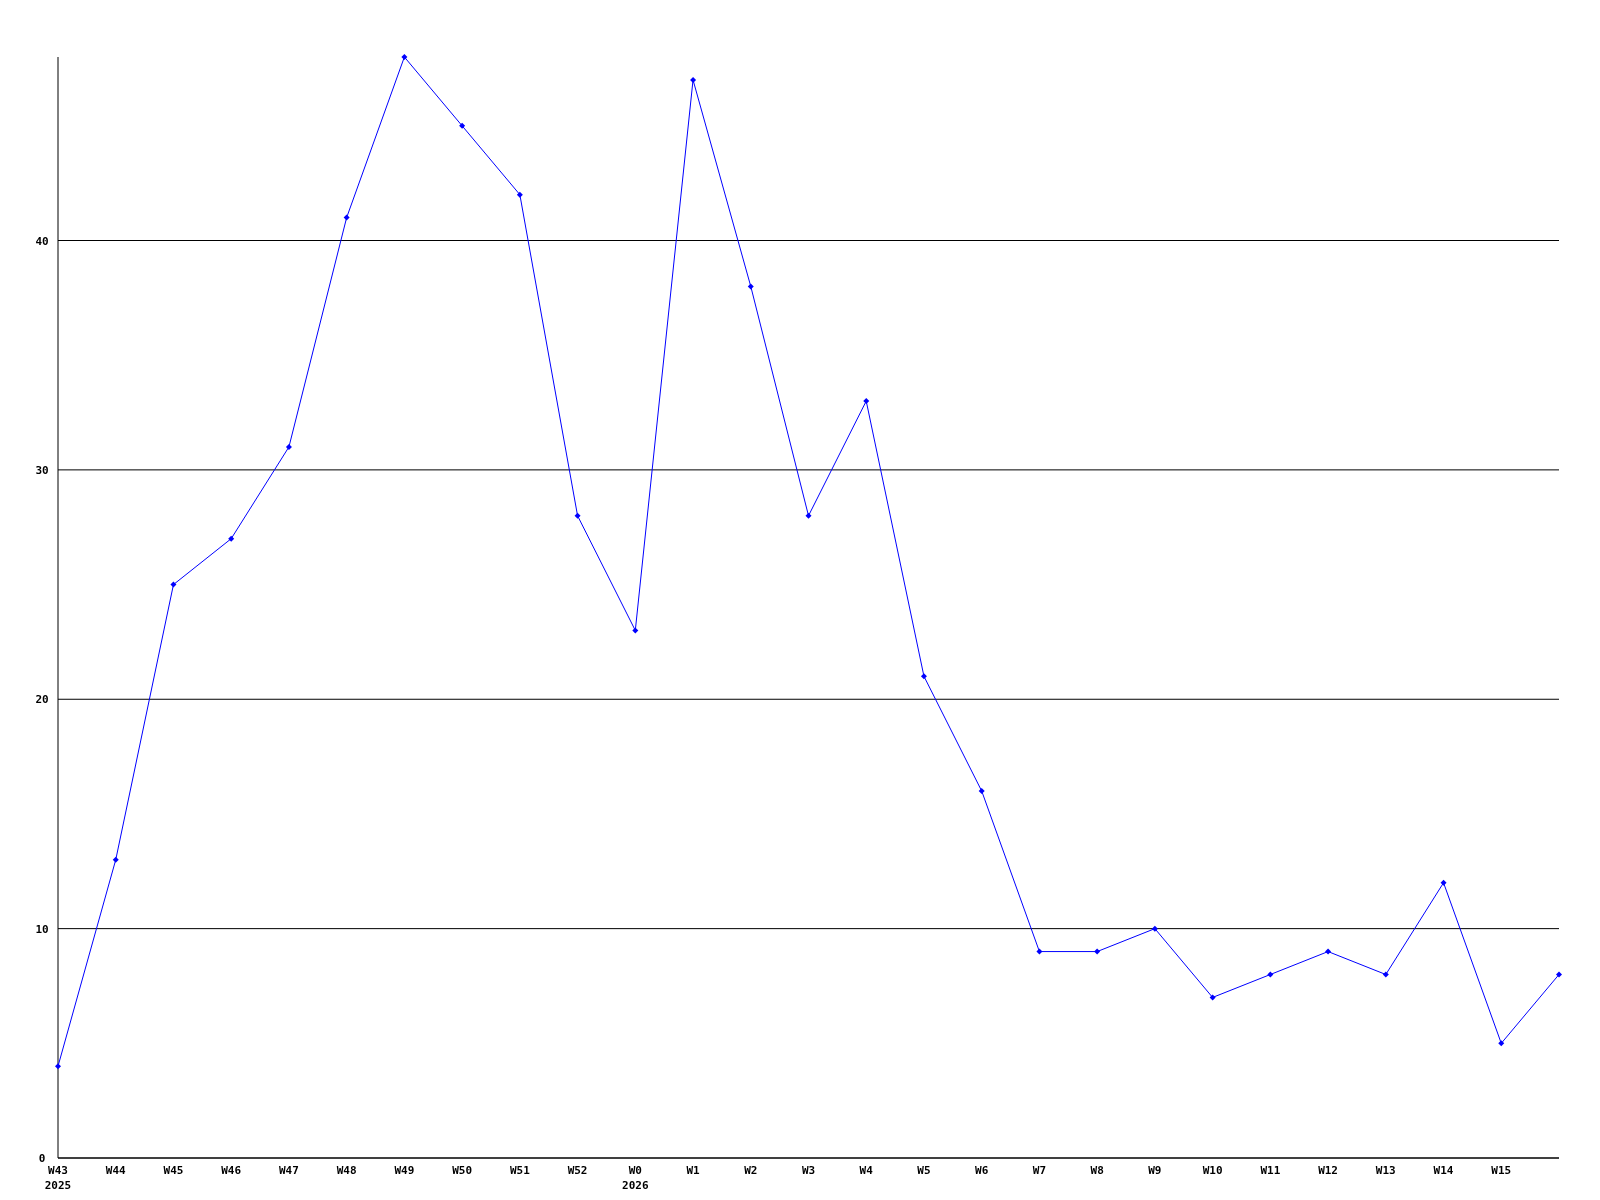 Image resolution: width=1600 pixels, height=1200 pixels. I want to click on x-tick-label: W11, so click(1270, 1170).